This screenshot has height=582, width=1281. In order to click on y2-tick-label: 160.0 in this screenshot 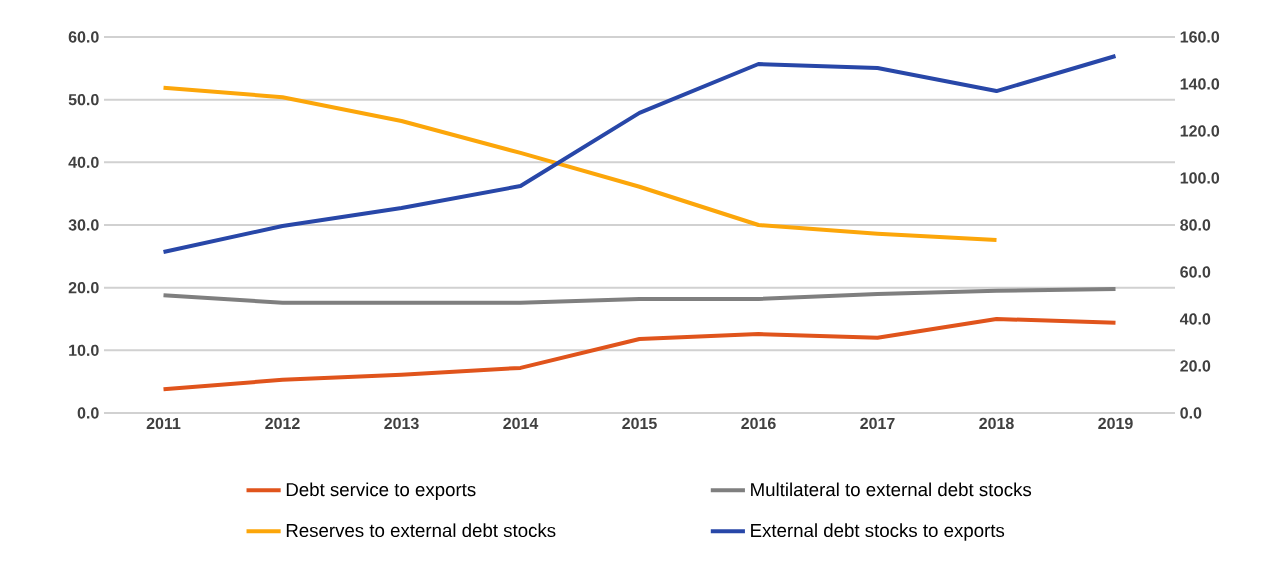, I will do `click(1200, 37)`.